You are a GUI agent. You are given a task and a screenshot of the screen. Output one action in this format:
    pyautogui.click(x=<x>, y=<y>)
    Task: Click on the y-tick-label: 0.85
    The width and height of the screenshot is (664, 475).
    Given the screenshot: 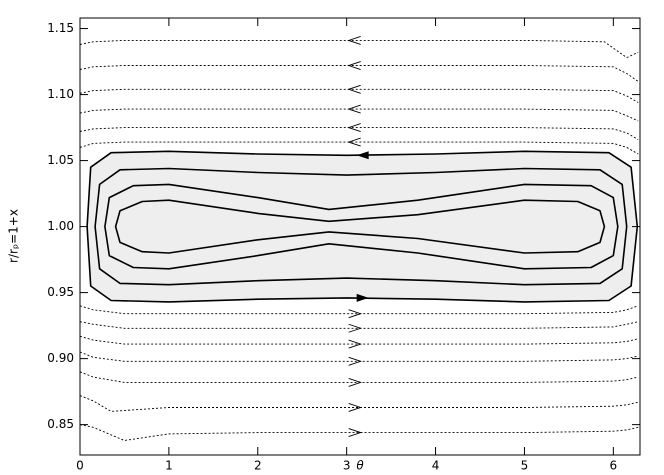 What is the action you would take?
    pyautogui.click(x=60, y=424)
    